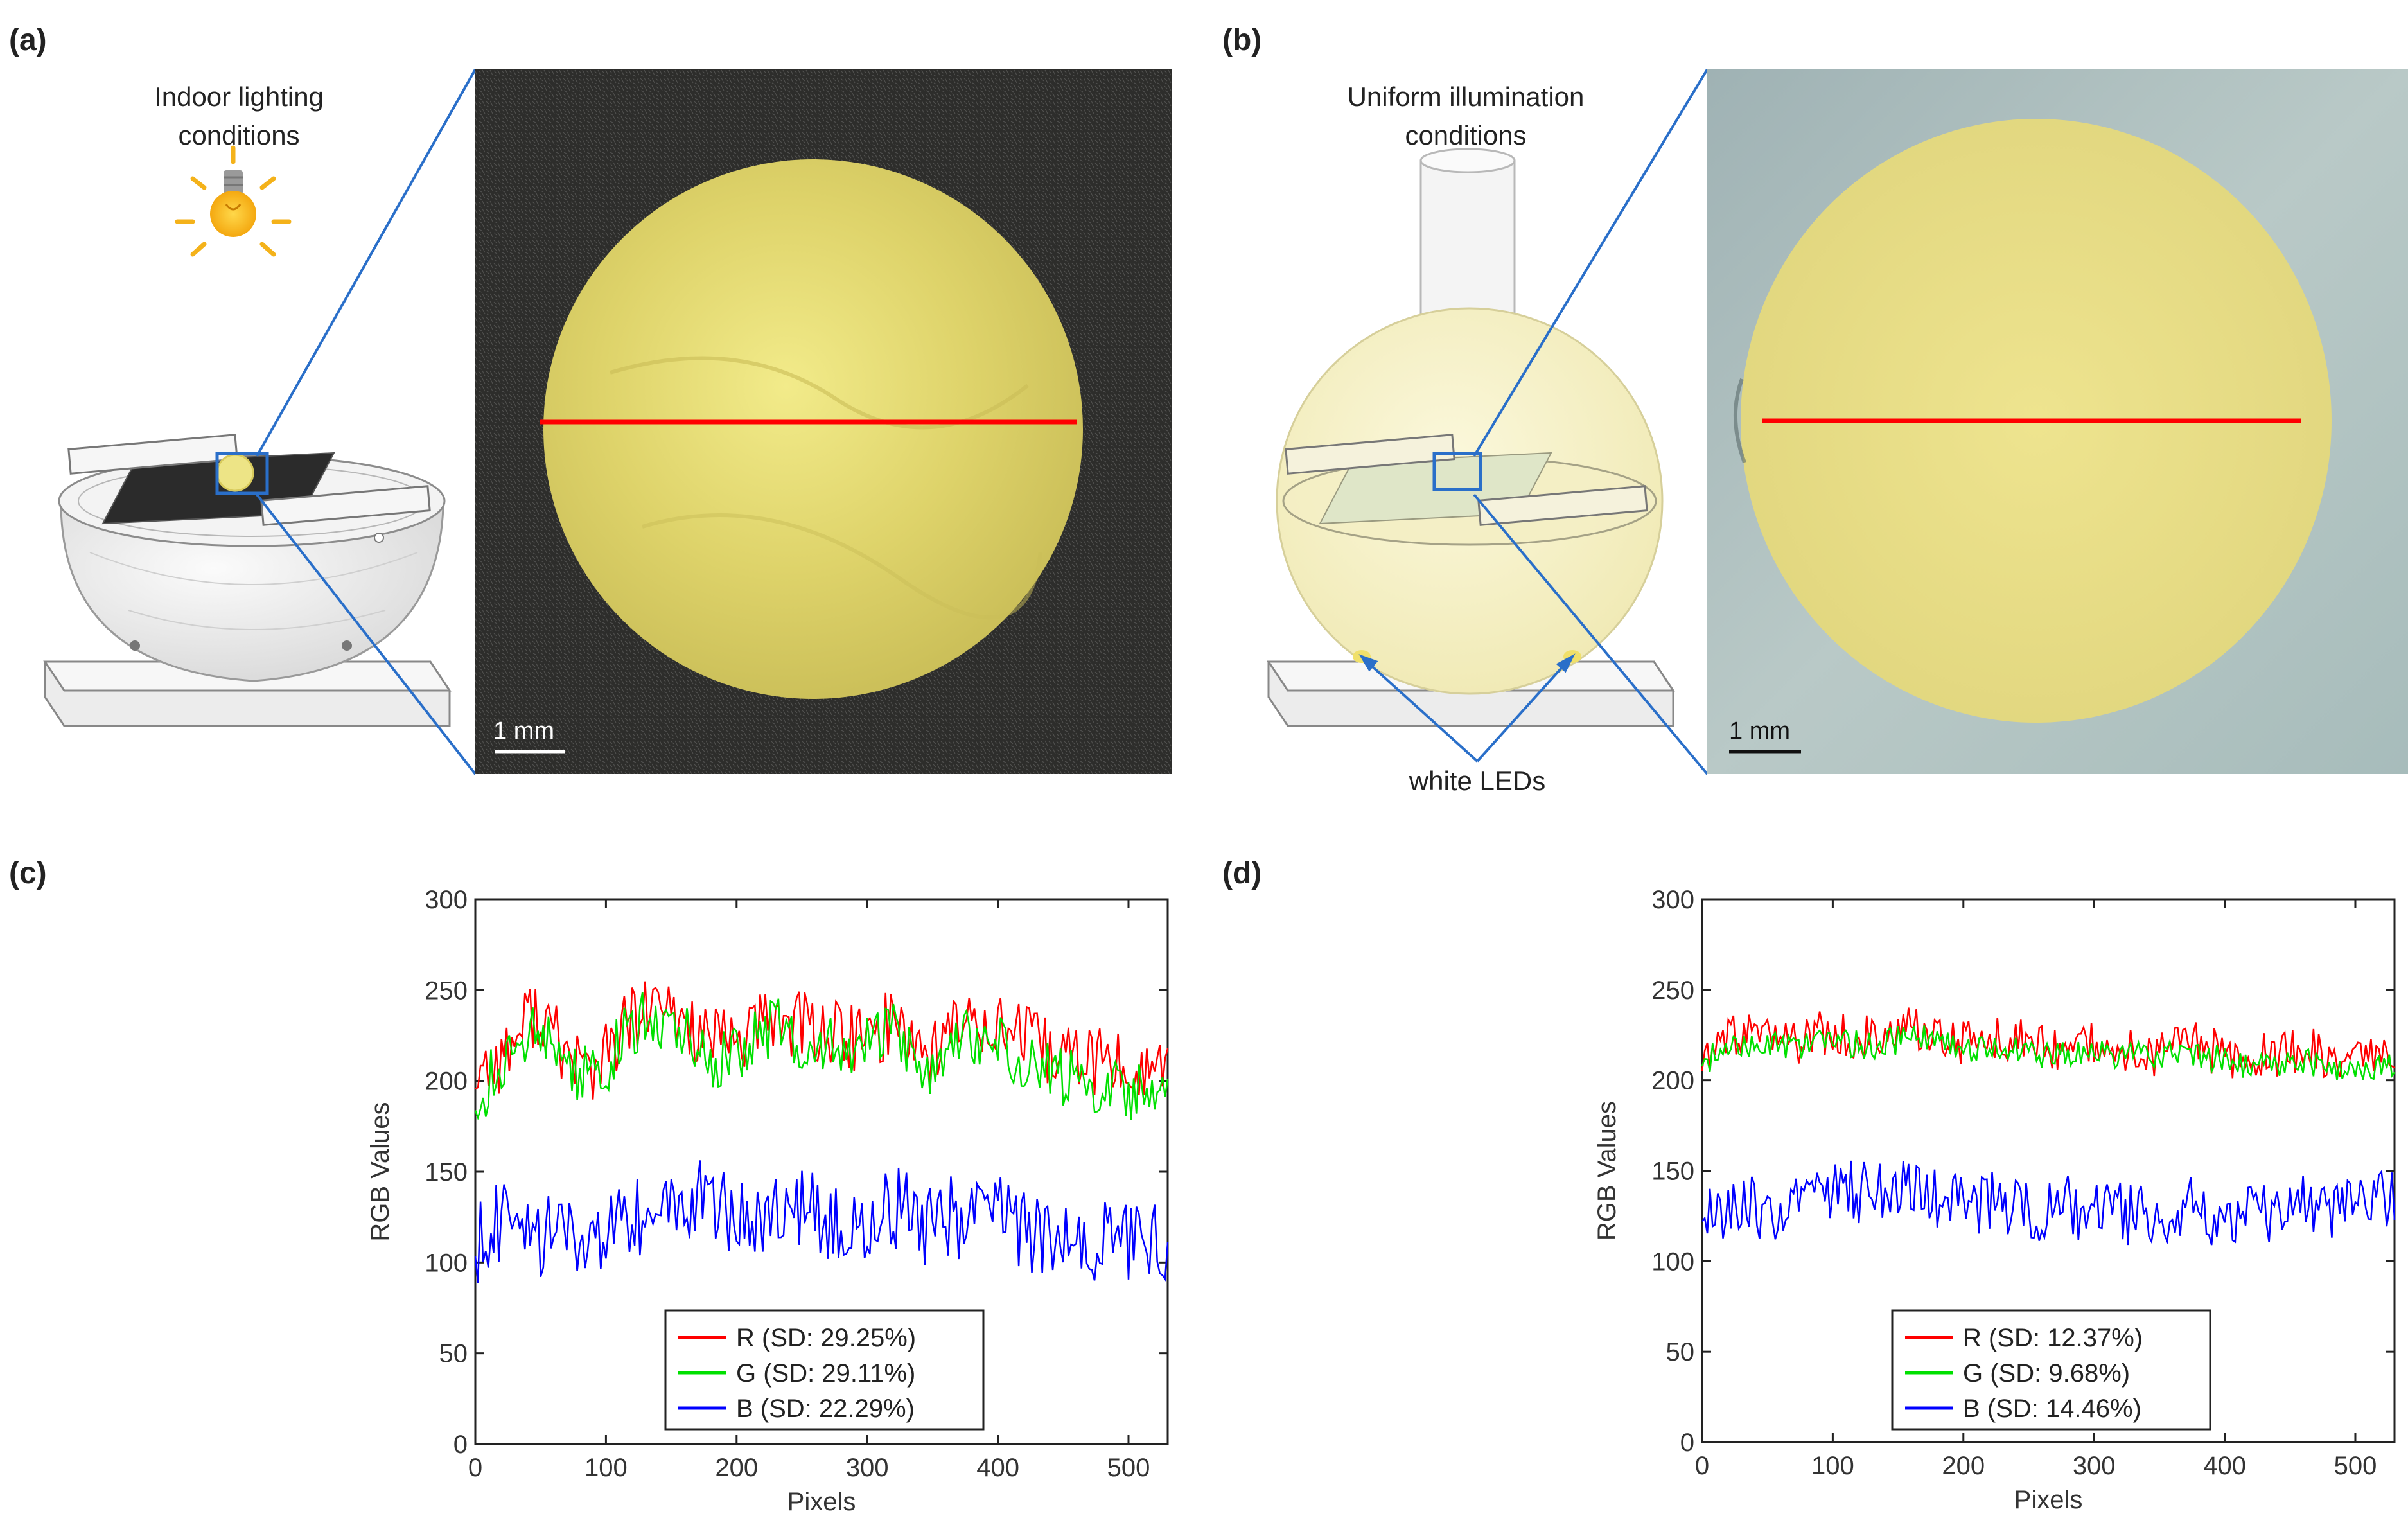  What do you see at coordinates (2053, 1338) in the screenshot?
I see `legend-label-r: R (SD: 12.37%)` at bounding box center [2053, 1338].